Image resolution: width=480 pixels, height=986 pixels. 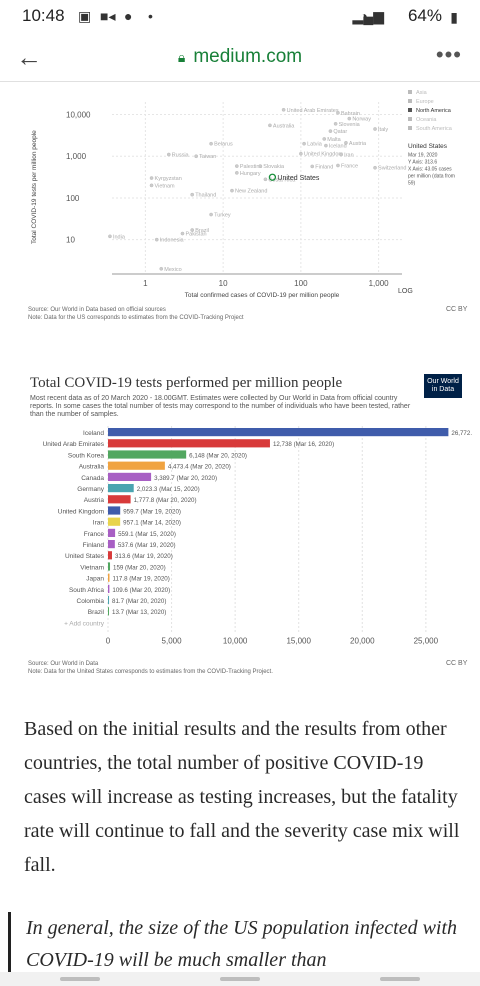 What do you see at coordinates (461, 433) in the screenshot?
I see `bar-value-label: 26,772.3 (Mar 20, 2020)` at bounding box center [461, 433].